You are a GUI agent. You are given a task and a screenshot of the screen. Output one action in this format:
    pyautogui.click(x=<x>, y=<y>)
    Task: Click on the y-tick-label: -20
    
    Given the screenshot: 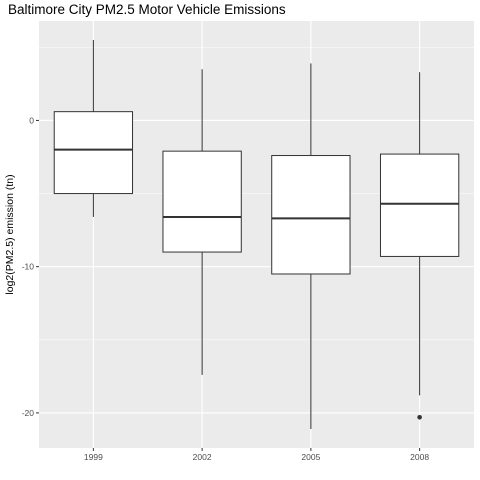 What is the action you would take?
    pyautogui.click(x=28, y=413)
    